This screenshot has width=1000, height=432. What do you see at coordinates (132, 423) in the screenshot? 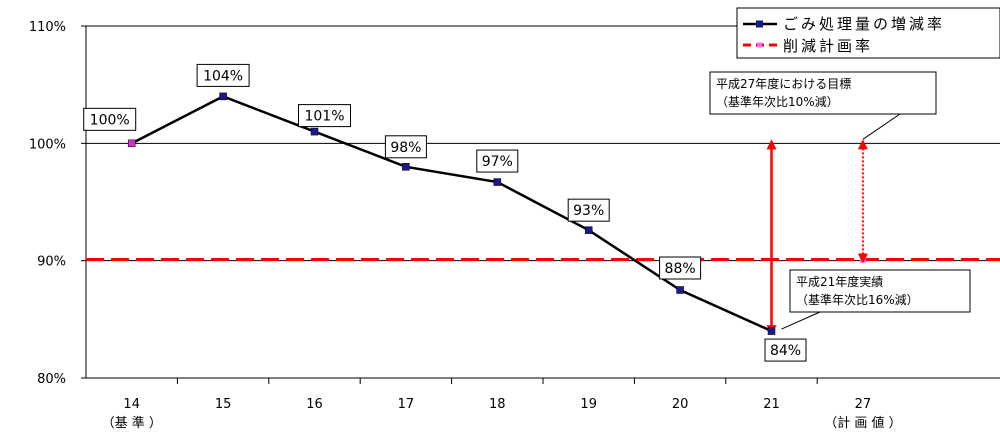
I see `x-tick-sublabel: （基 準 ）` at bounding box center [132, 423].